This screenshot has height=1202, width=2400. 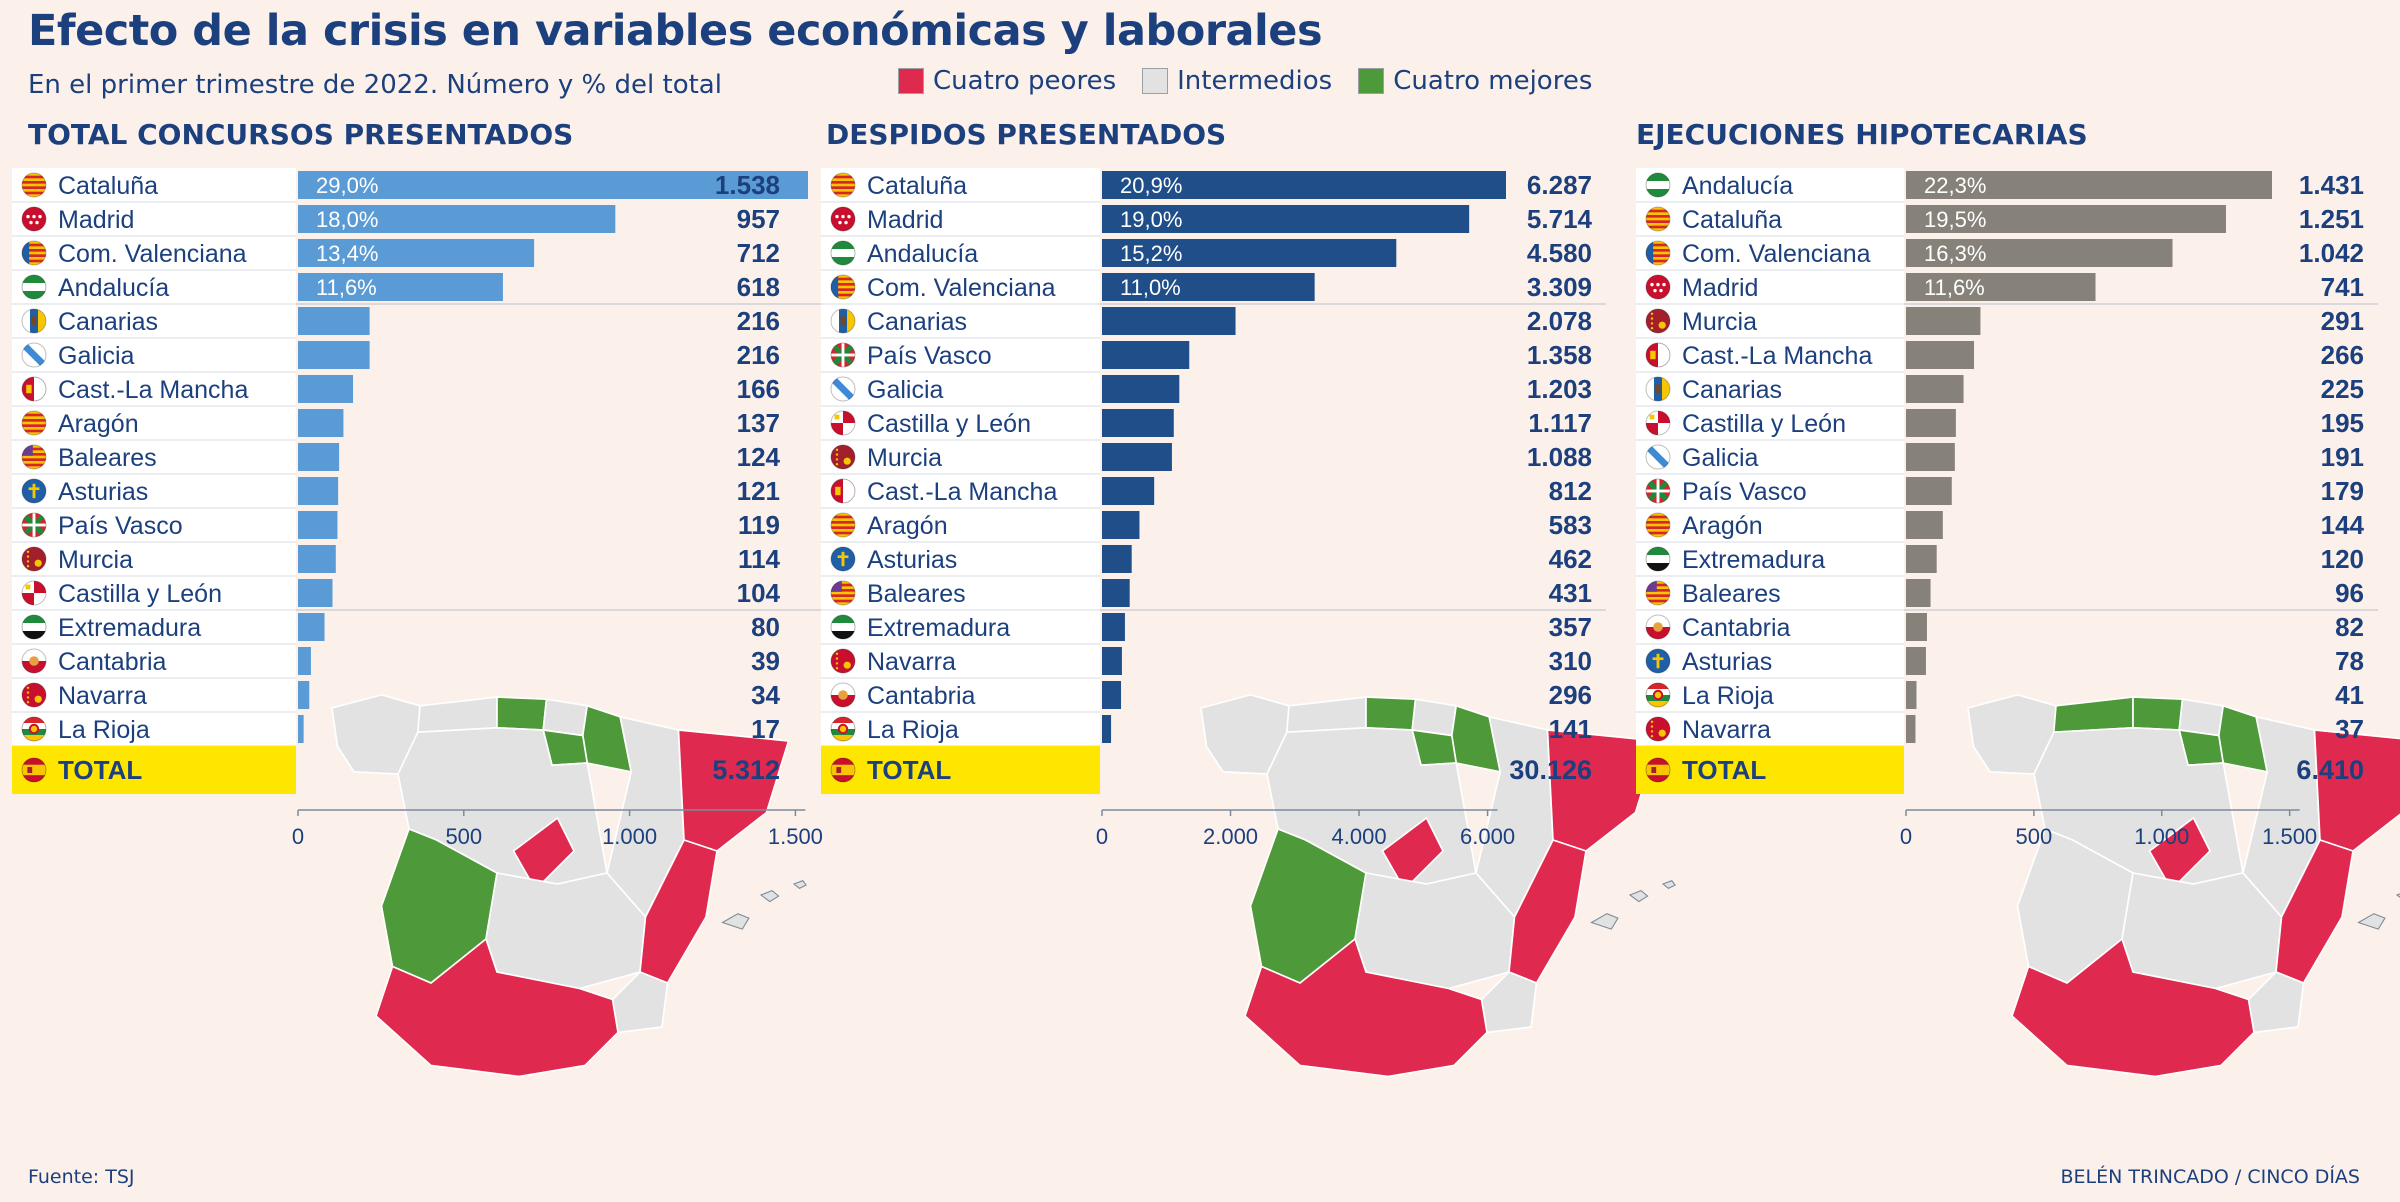 What do you see at coordinates (34, 593) in the screenshot?
I see `flag-icon-castilla-y-leon` at bounding box center [34, 593].